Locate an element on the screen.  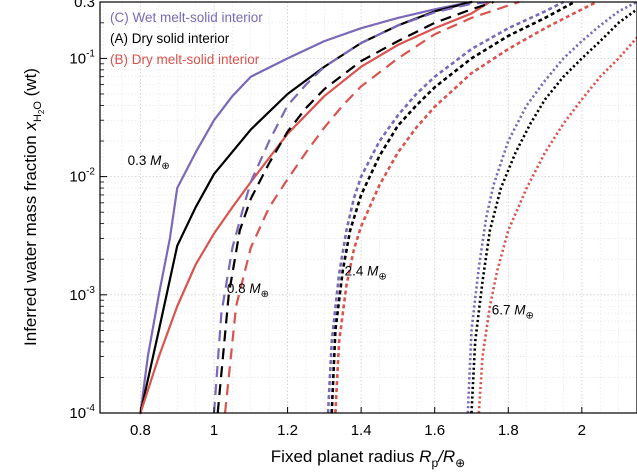
mass-label-number: 0.8 is located at coordinates (238, 288).